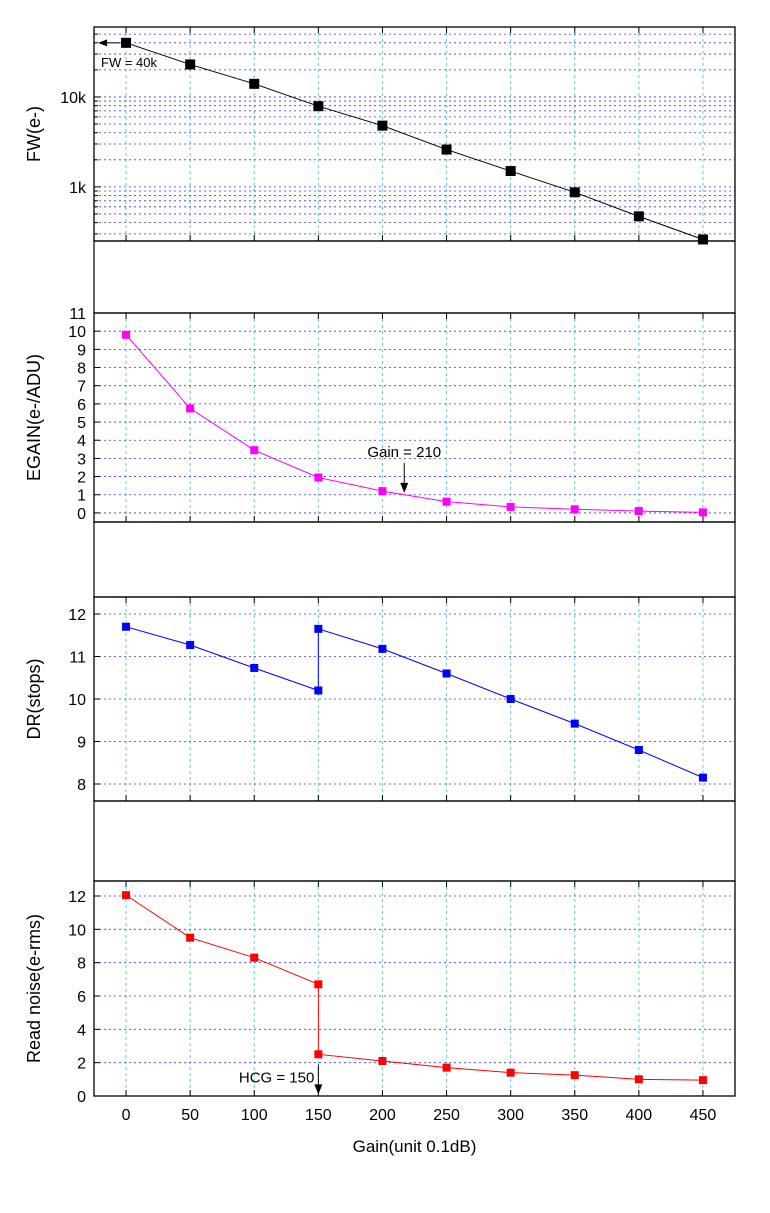 Image resolution: width=770 pixels, height=1213 pixels. I want to click on x-tick-label: 250, so click(446, 1115).